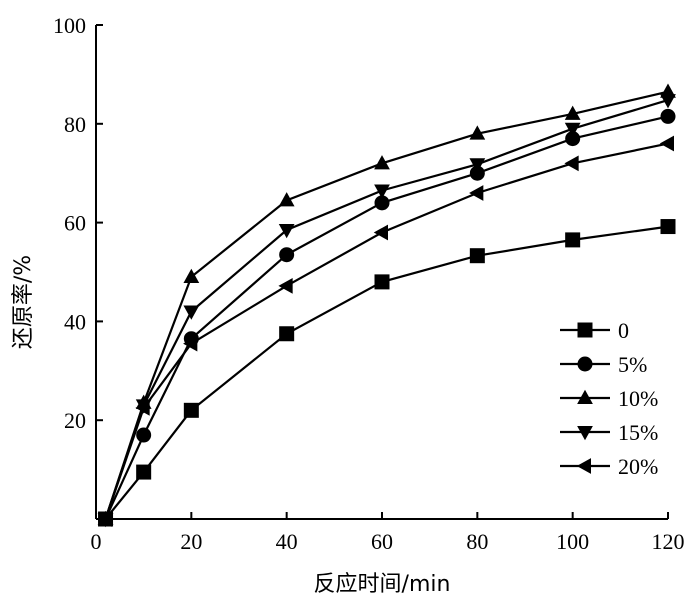 The image size is (700, 601). I want to click on x-tick-label: 20, so click(191, 541).